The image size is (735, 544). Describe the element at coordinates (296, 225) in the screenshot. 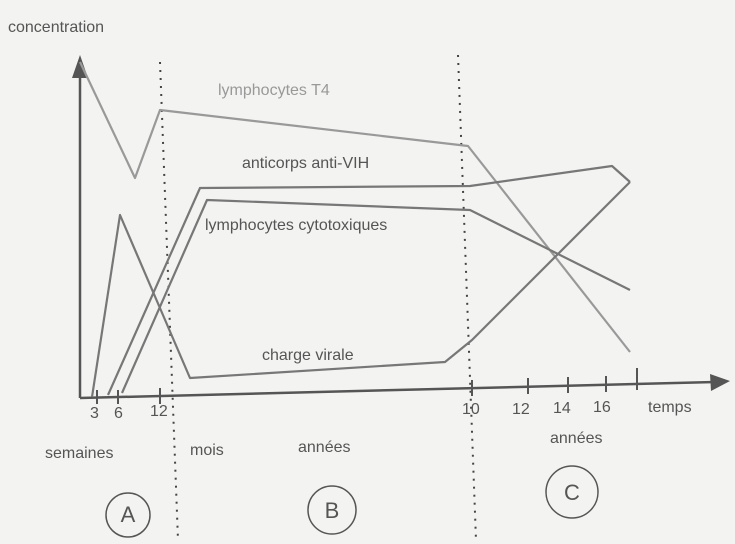

I see `curve-label: lymphocytes cytotoxiques` at that location.